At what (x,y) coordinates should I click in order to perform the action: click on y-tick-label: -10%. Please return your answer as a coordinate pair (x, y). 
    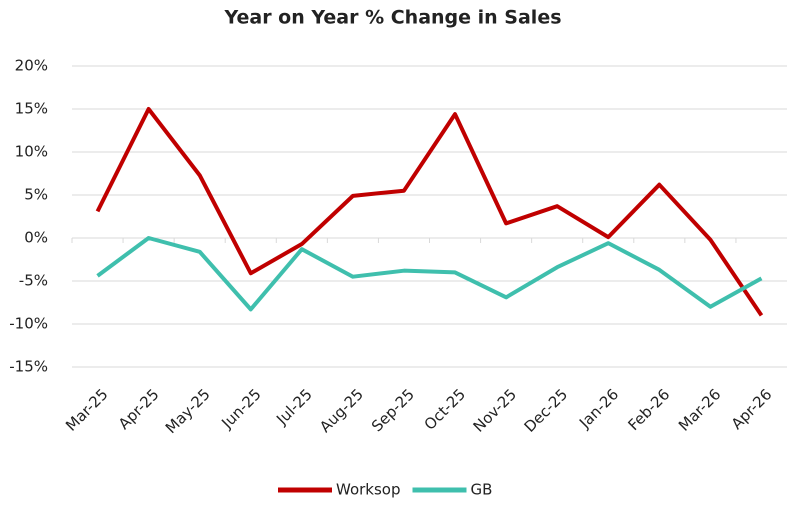
    Looking at the image, I should click on (28, 324).